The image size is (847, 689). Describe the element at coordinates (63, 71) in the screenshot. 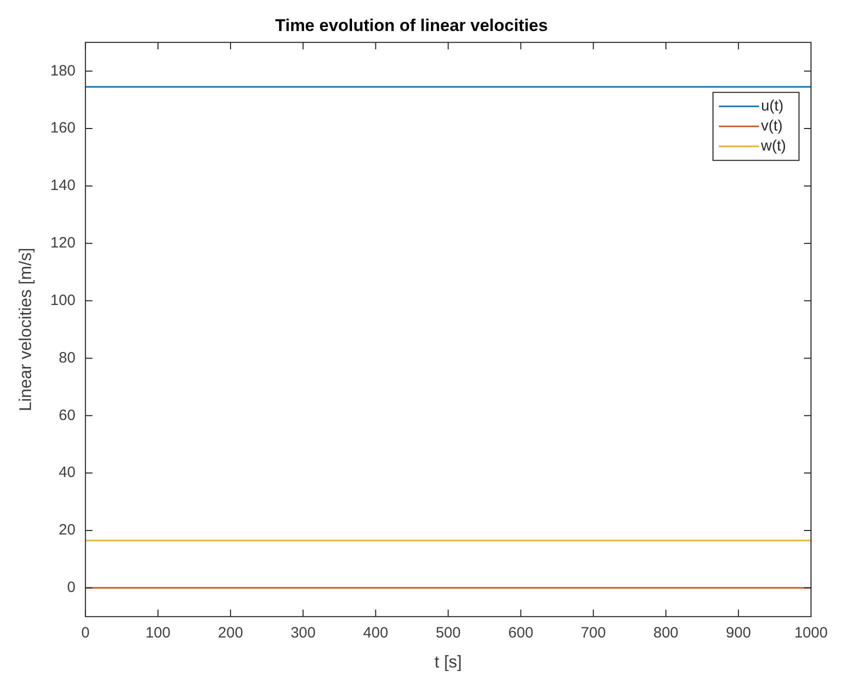

I see `y-tick-label: 180` at that location.